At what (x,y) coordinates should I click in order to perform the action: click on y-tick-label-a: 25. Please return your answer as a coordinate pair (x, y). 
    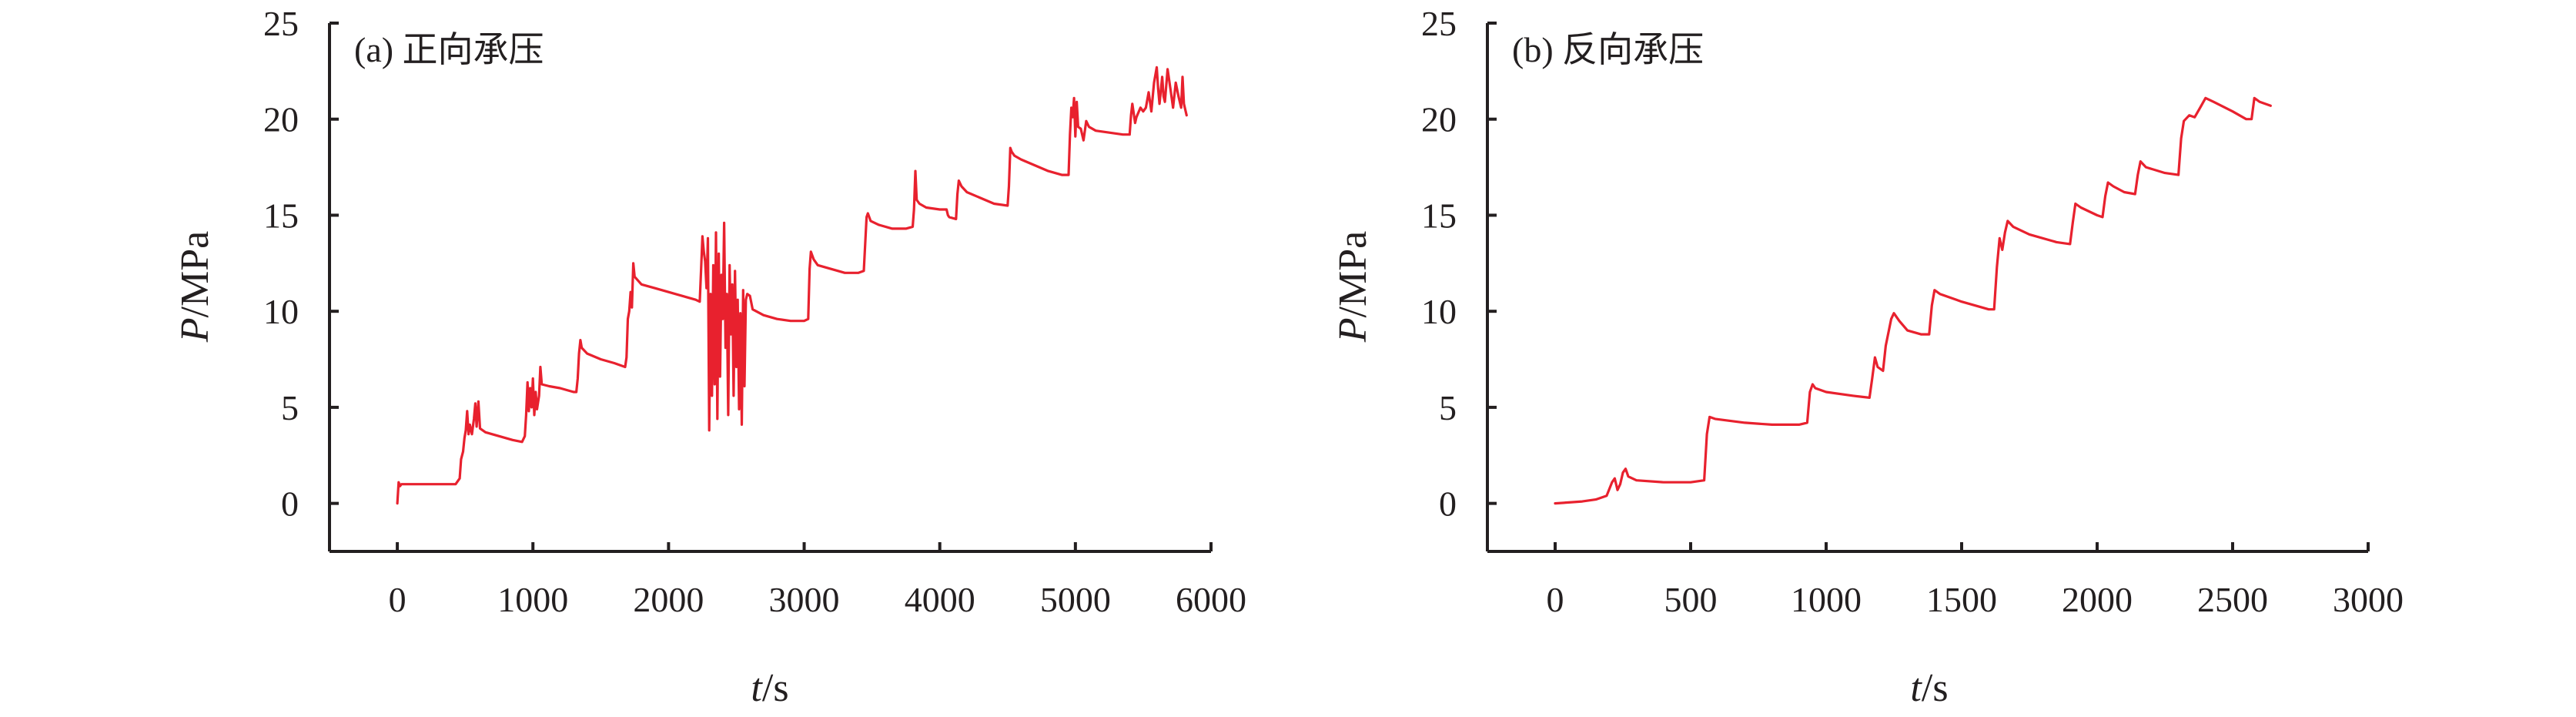
    Looking at the image, I should click on (281, 23).